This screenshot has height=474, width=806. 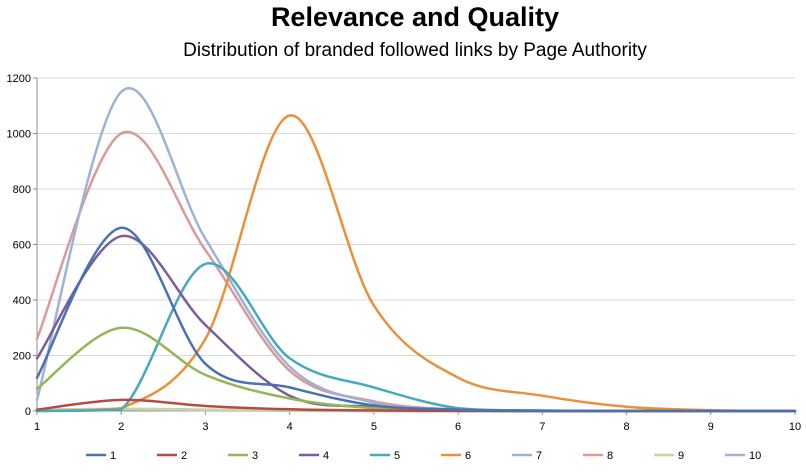 I want to click on legend-item-5: 5, so click(x=385, y=456).